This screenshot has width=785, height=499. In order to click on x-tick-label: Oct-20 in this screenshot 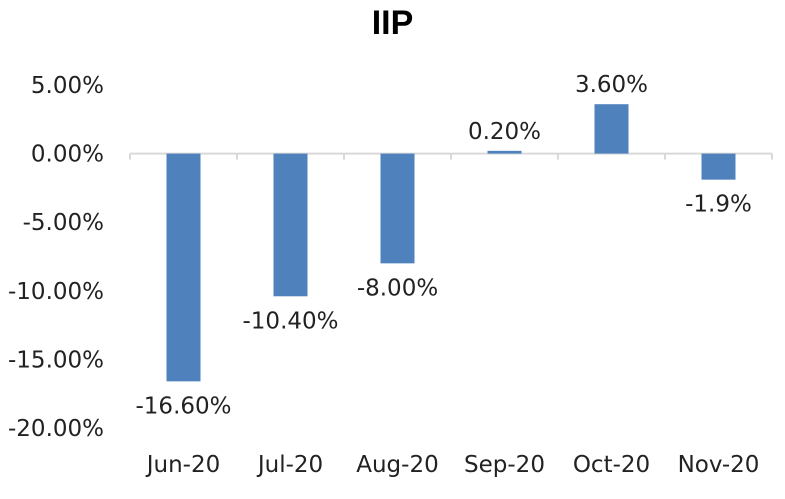, I will do `click(611, 465)`.